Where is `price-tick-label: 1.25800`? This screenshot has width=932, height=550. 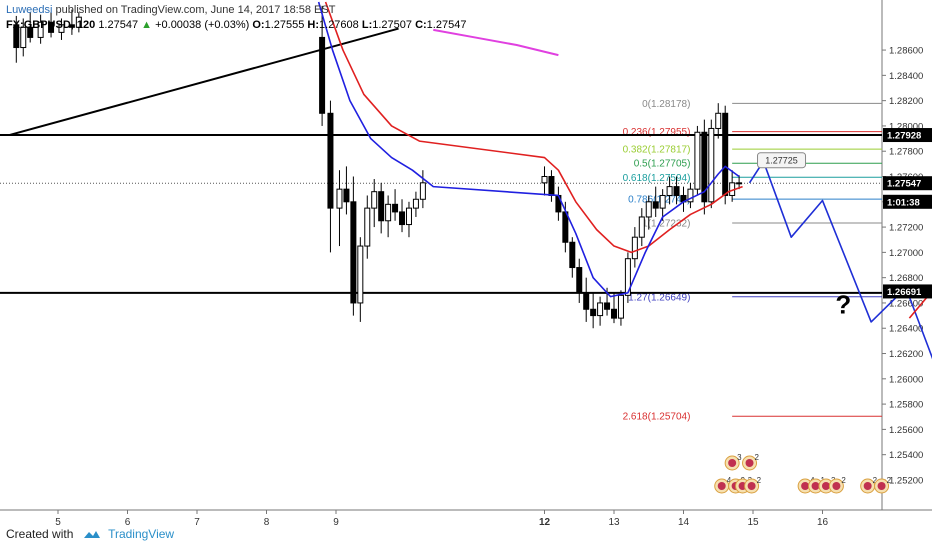 price-tick-label: 1.25800 is located at coordinates (906, 405).